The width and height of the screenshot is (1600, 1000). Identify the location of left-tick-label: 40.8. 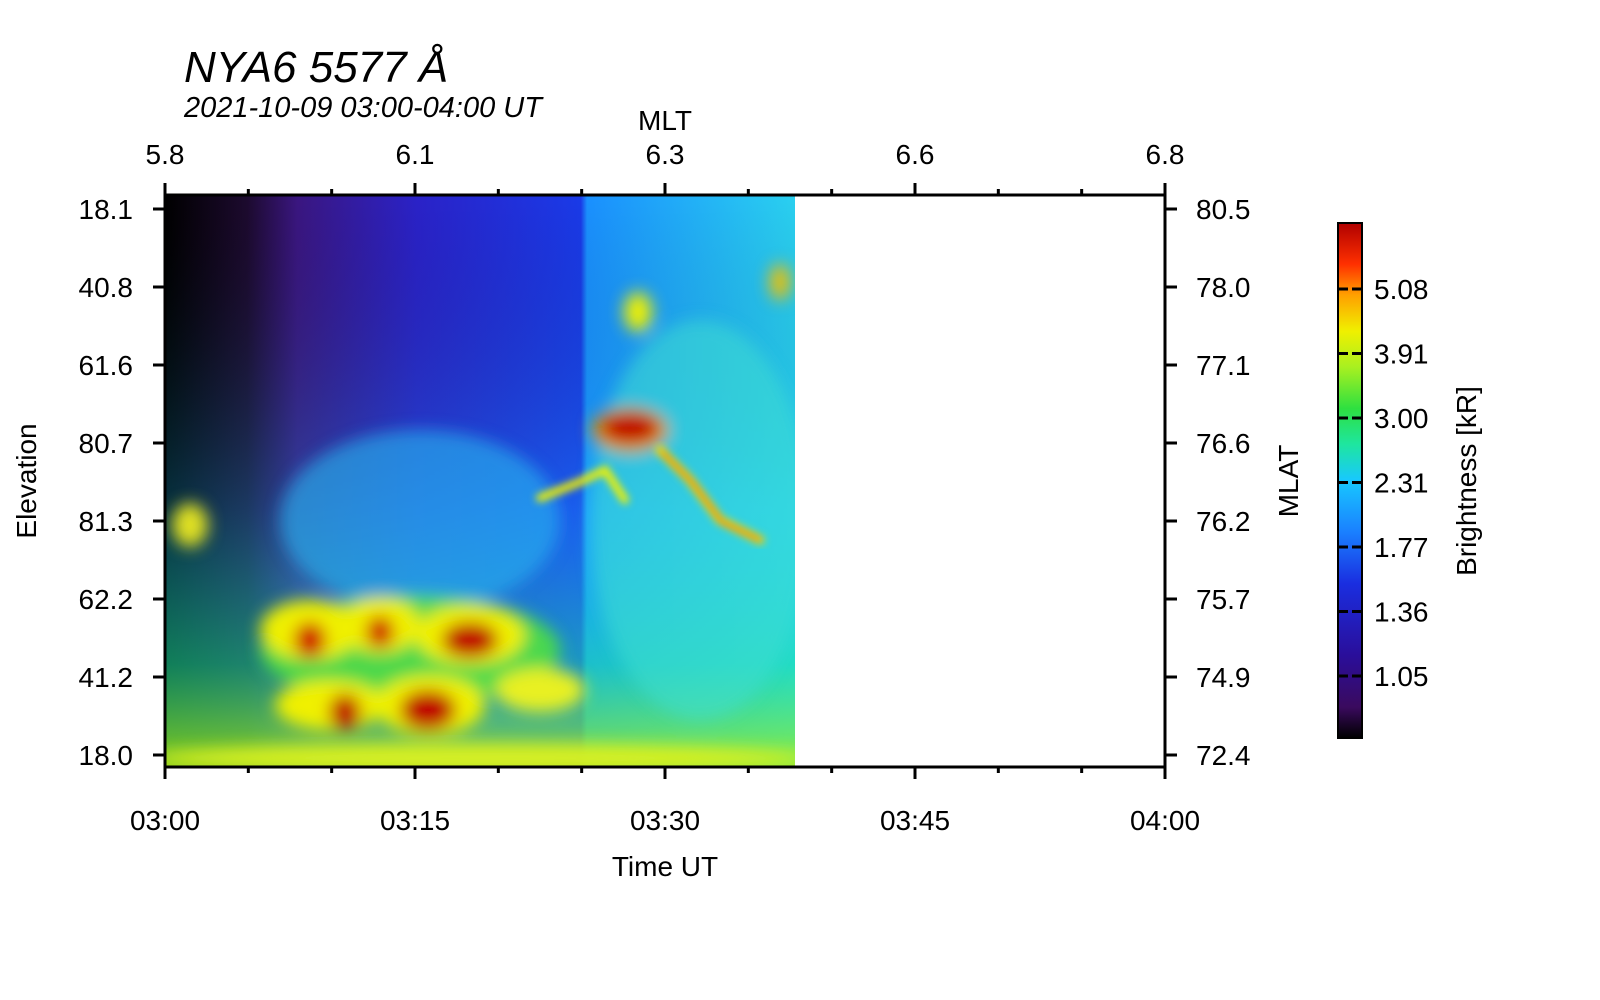
(106, 287).